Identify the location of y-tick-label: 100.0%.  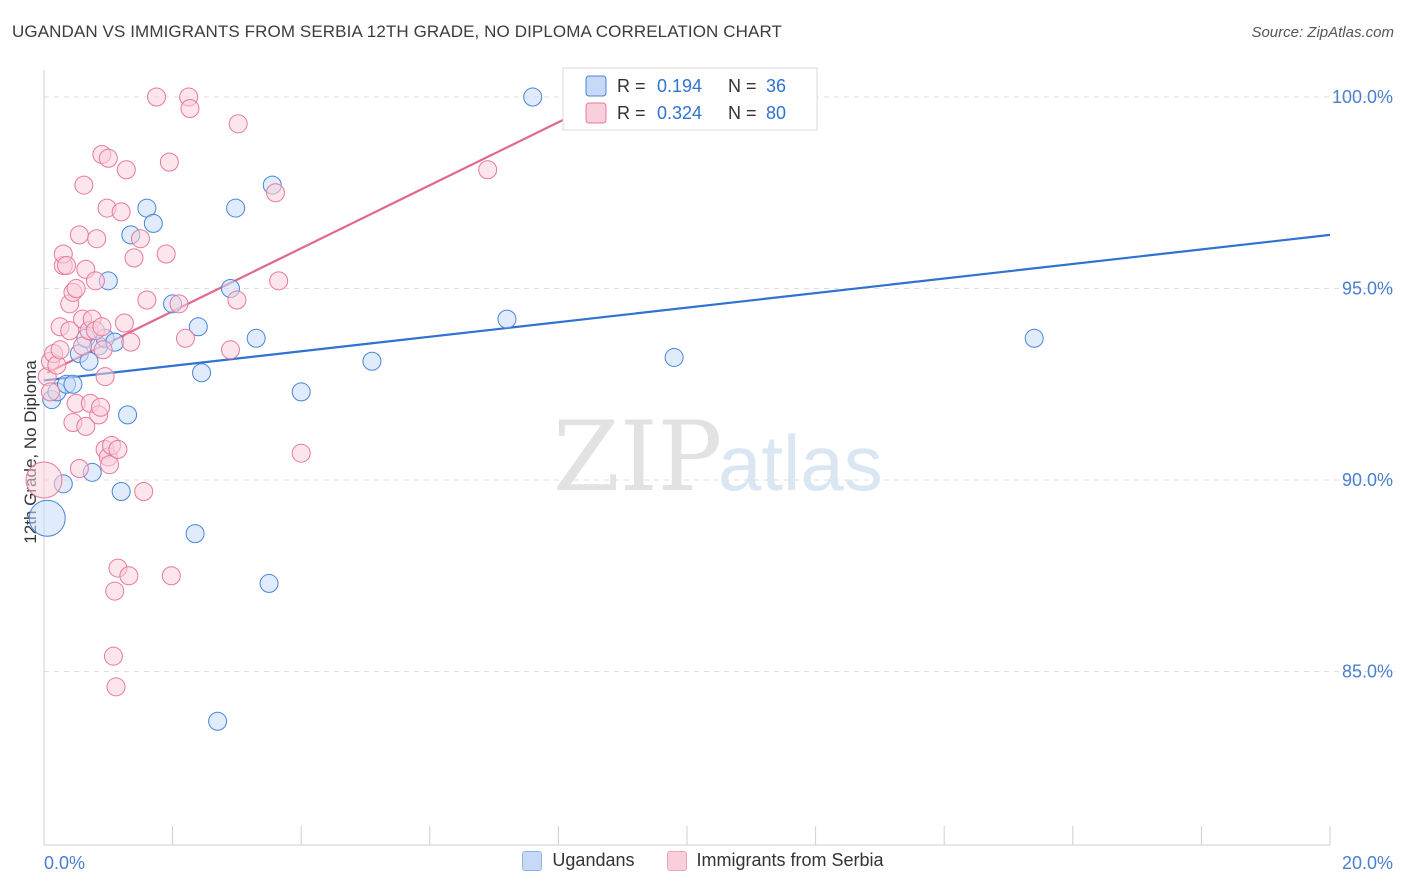
(1362, 97).